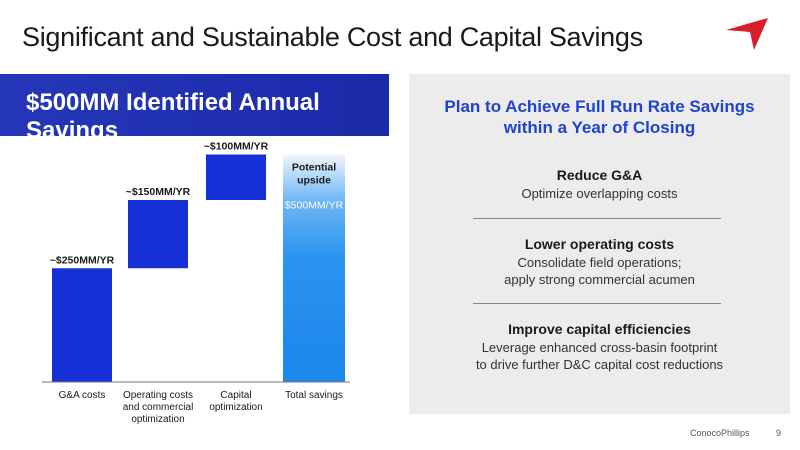  Describe the element at coordinates (599, 347) in the screenshot. I see `item-desc-capital-line1: Leverage enhanced cross-basin footprint` at that location.